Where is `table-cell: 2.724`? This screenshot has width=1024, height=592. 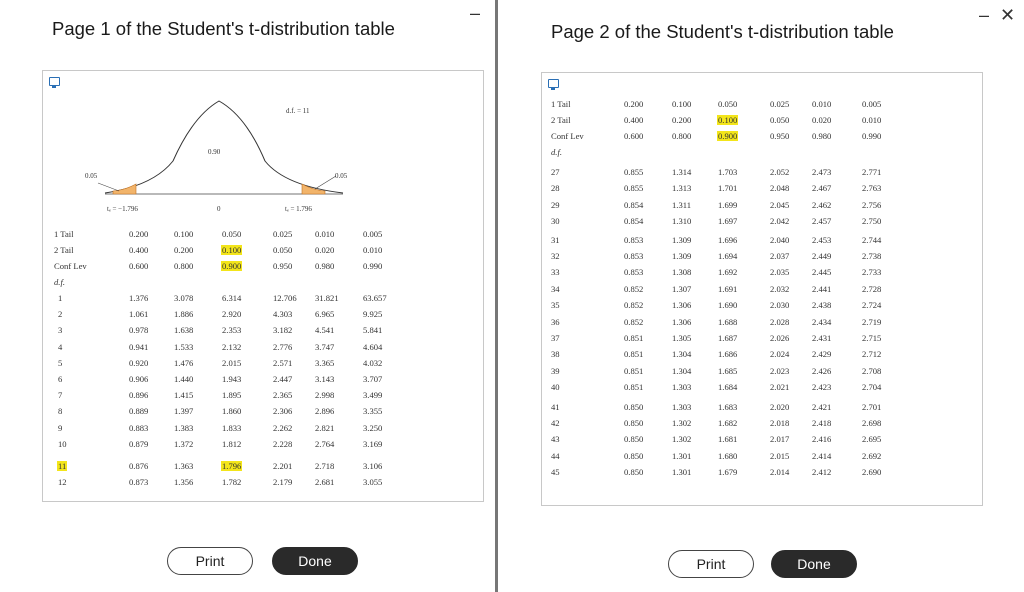 table-cell: 2.724 is located at coordinates (872, 305).